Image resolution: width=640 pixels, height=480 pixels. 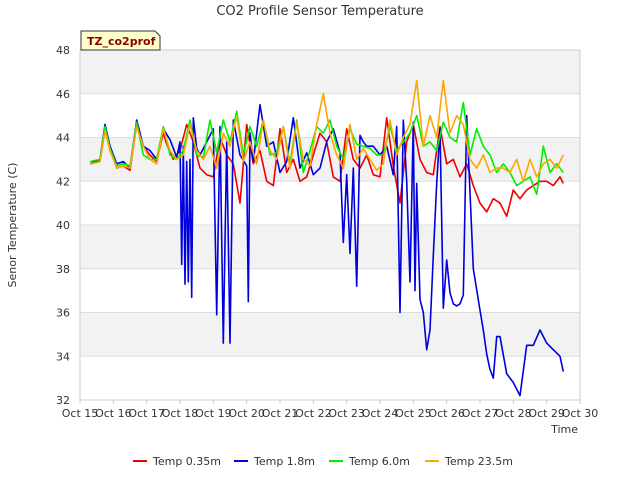 I want to click on badge-box, so click(x=120, y=40).